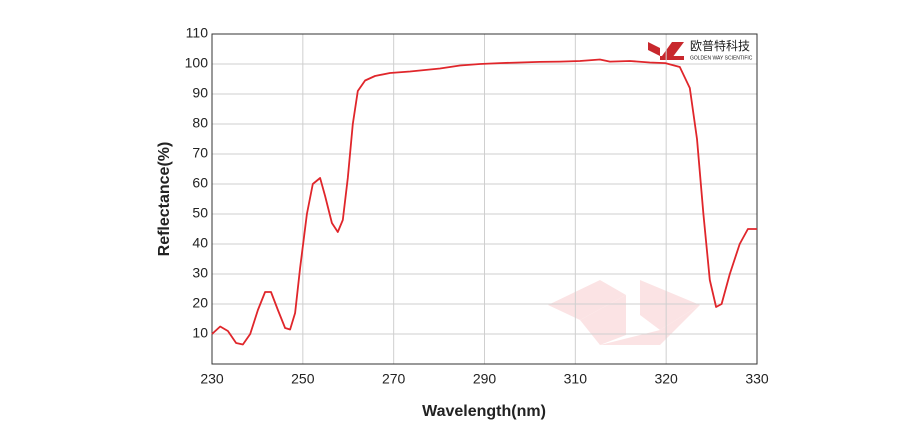 The height and width of the screenshot is (440, 924). What do you see at coordinates (200, 213) in the screenshot?
I see `y-tick-label: 50` at bounding box center [200, 213].